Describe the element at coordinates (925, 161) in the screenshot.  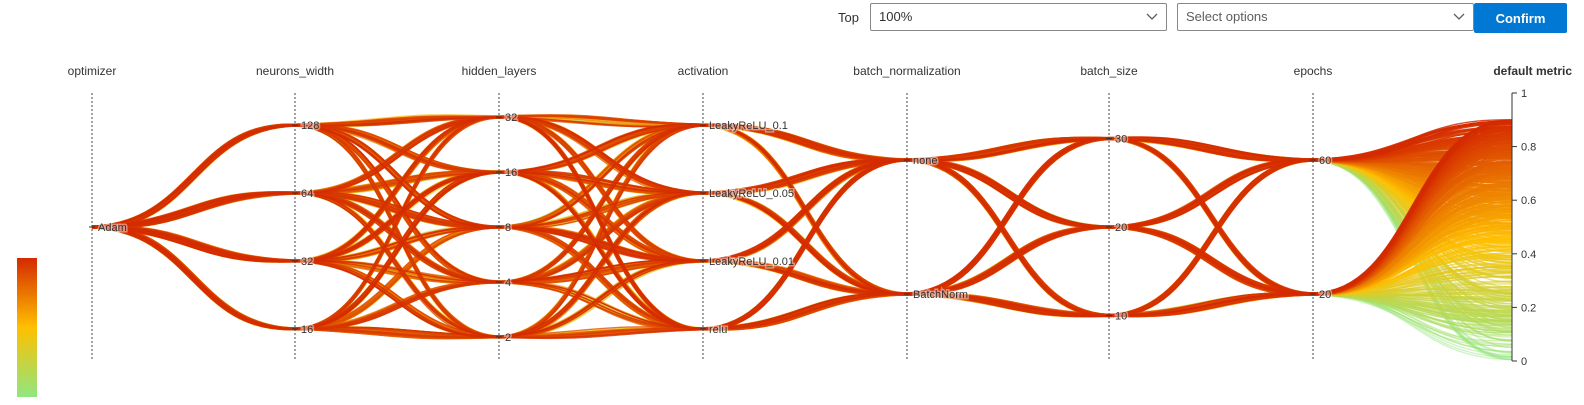
I see `tick-label: none` at that location.